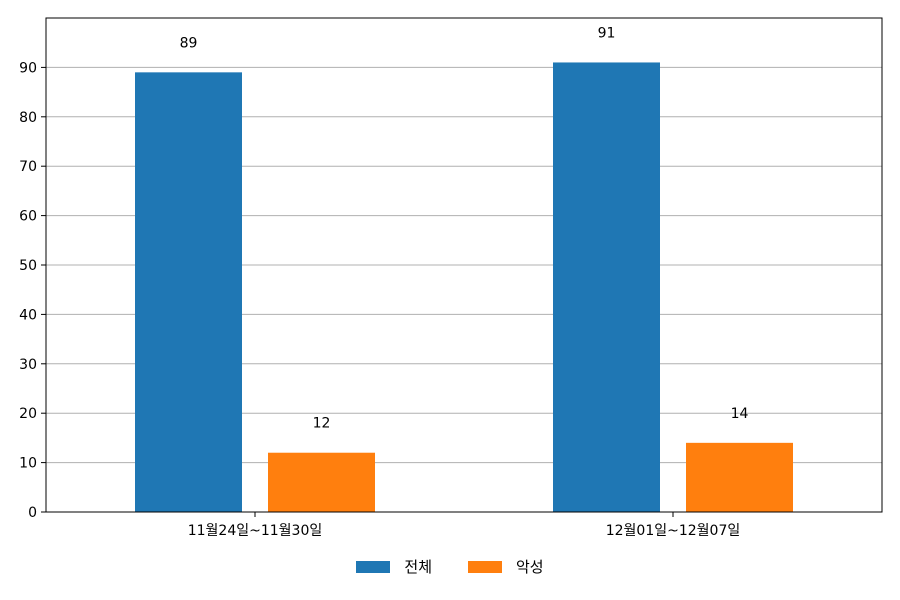 This screenshot has width=900, height=600. What do you see at coordinates (189, 43) in the screenshot?
I see `data-label-series0-cat0: 89` at bounding box center [189, 43].